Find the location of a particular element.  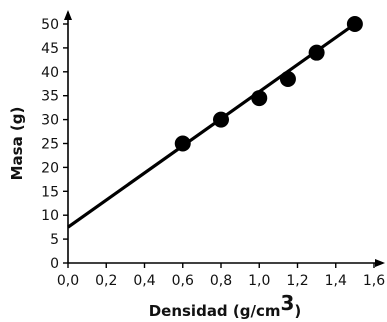

x-tick-label: 1,4 is located at coordinates (336, 281).